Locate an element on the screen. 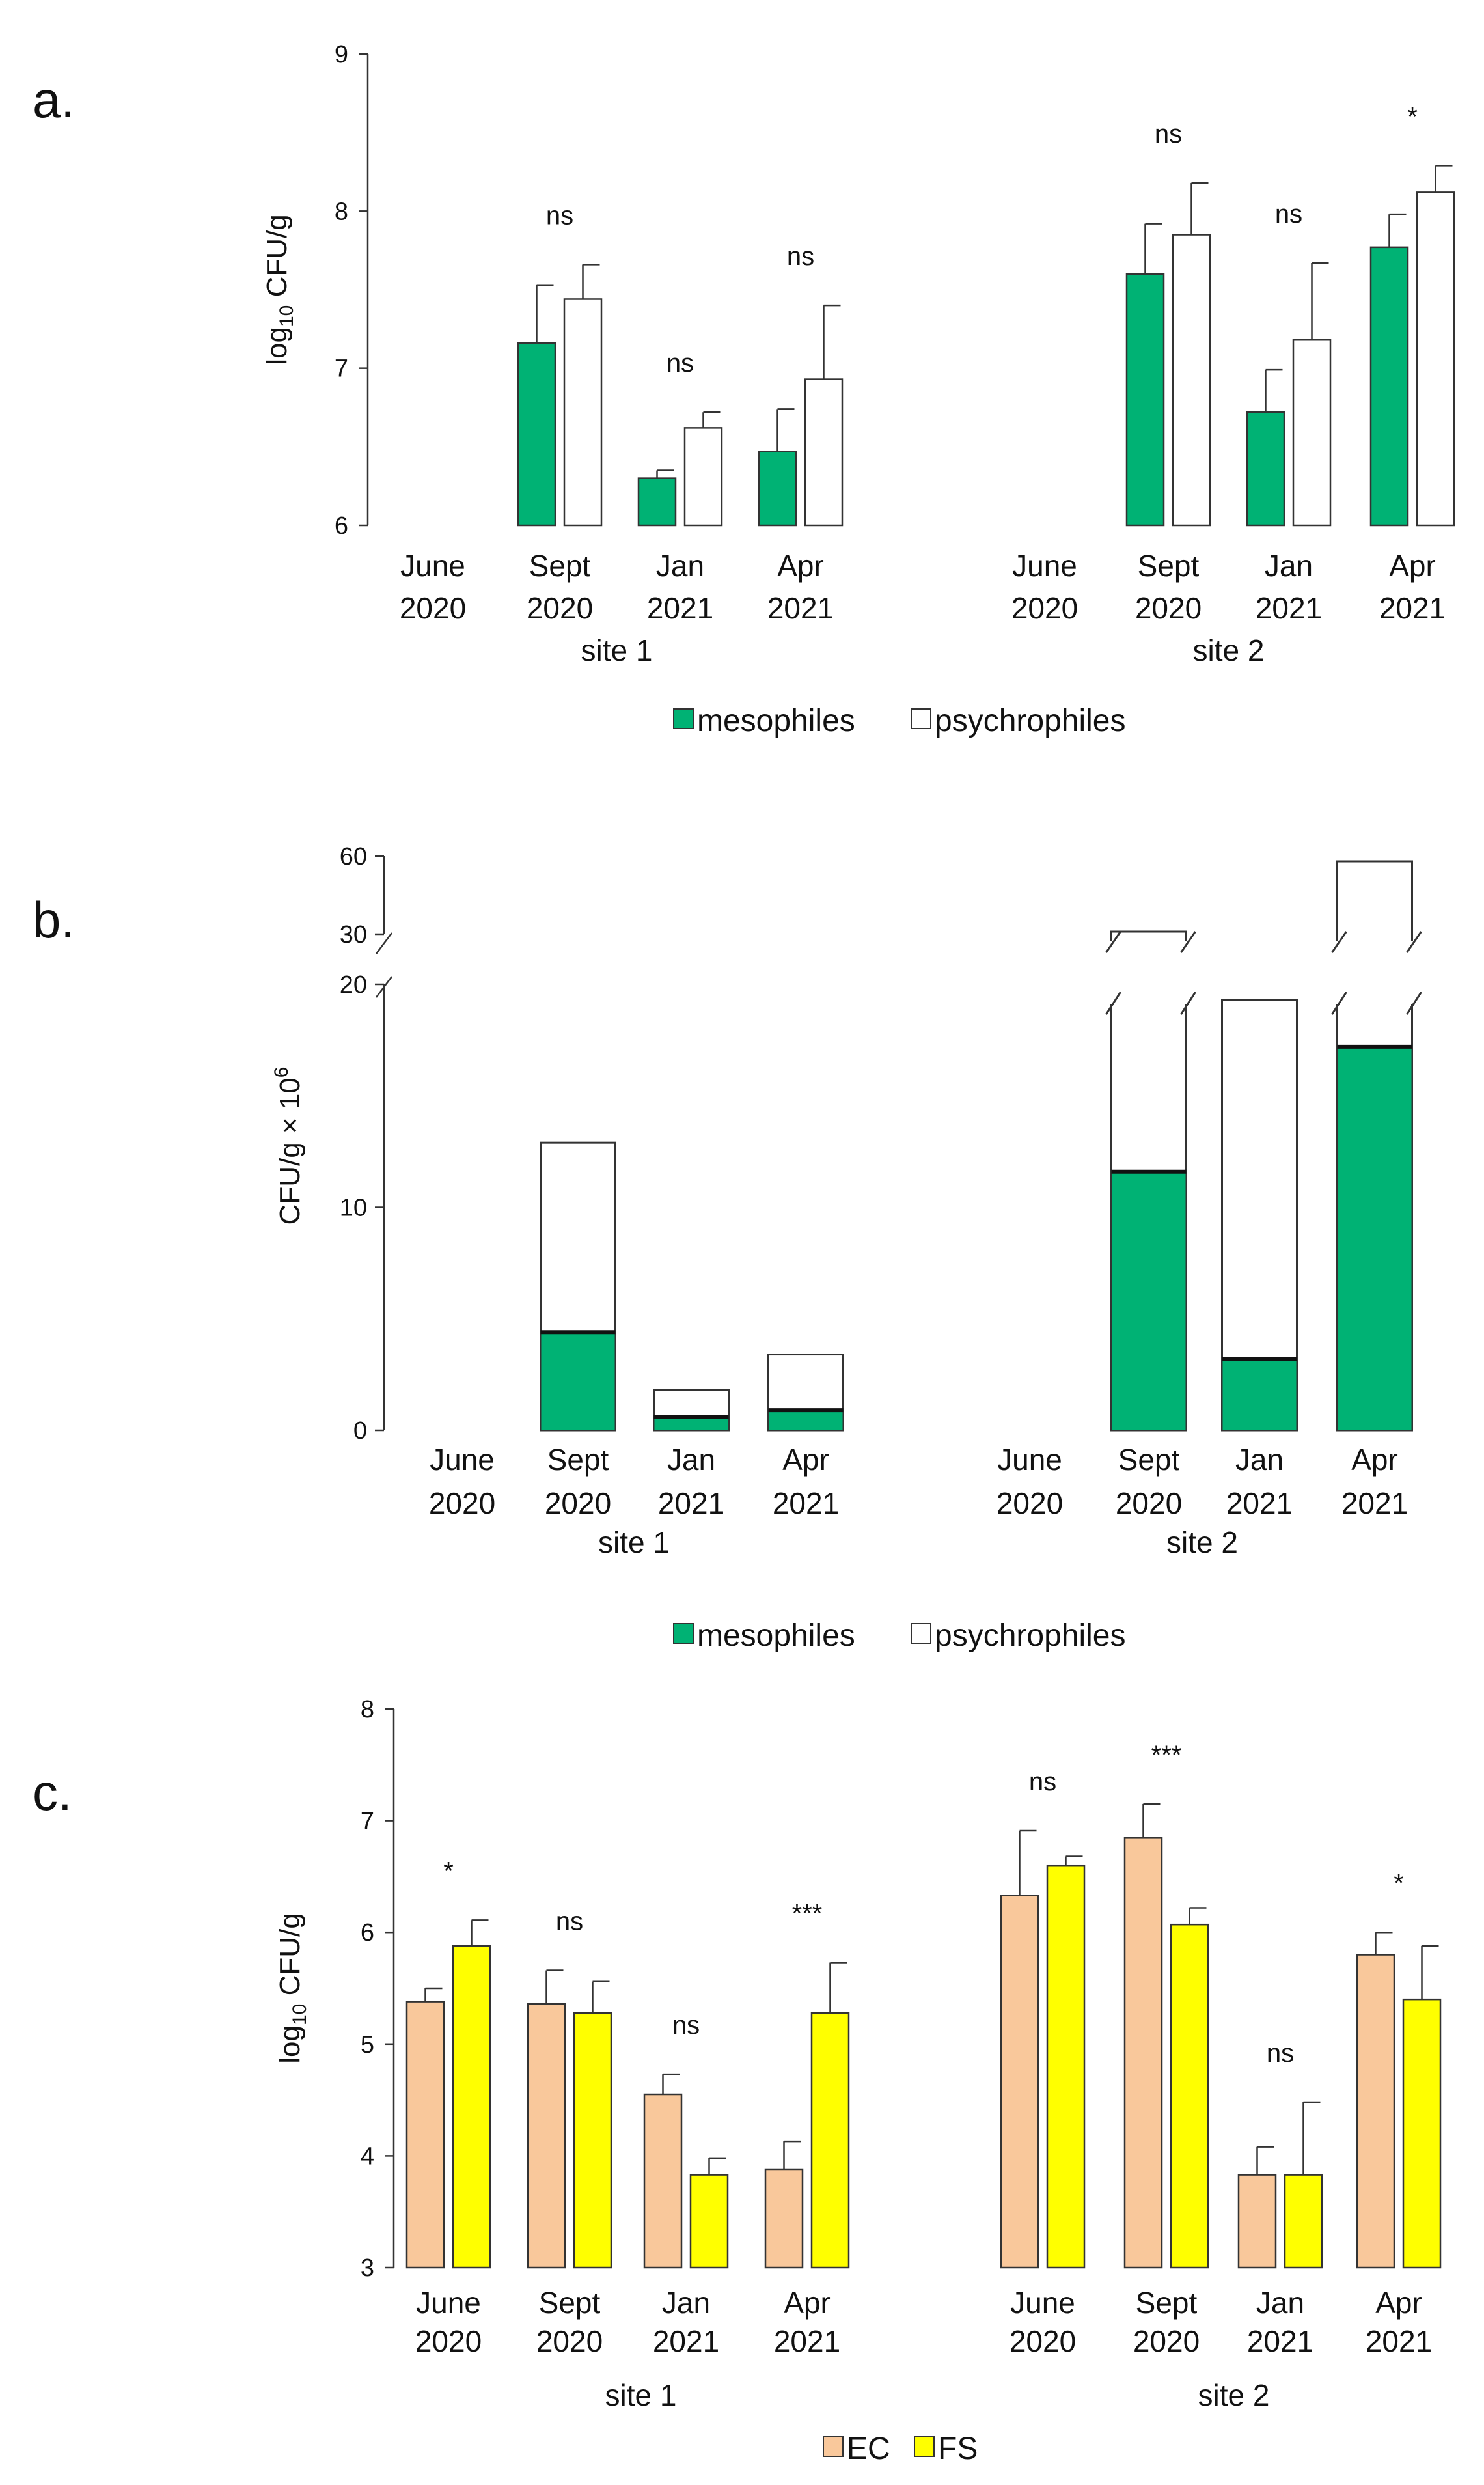 The image size is (1484, 2485). legend-label: psychrophiles is located at coordinates (1030, 721).